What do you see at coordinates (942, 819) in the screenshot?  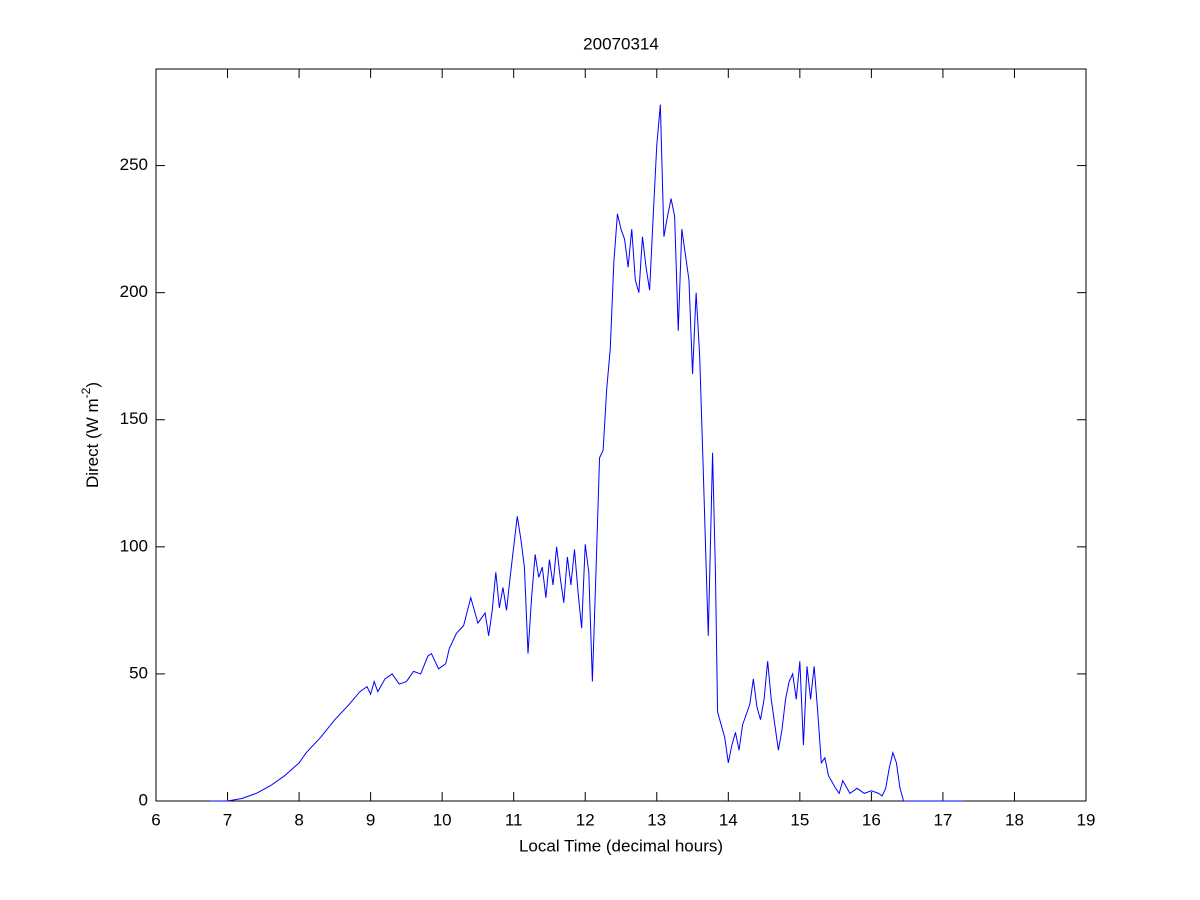 I see `x-tick-label: 17` at bounding box center [942, 819].